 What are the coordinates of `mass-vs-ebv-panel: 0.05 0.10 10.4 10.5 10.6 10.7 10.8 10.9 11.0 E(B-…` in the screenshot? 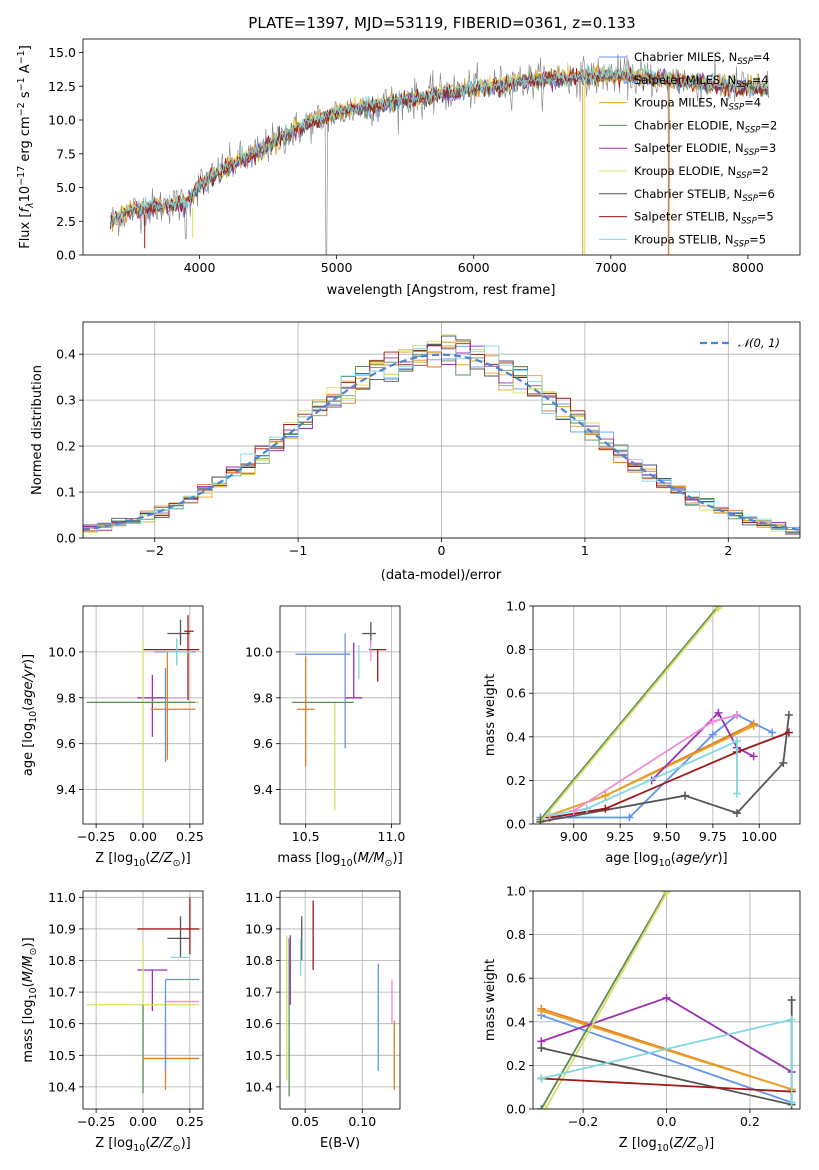 It's located at (323, 1020).